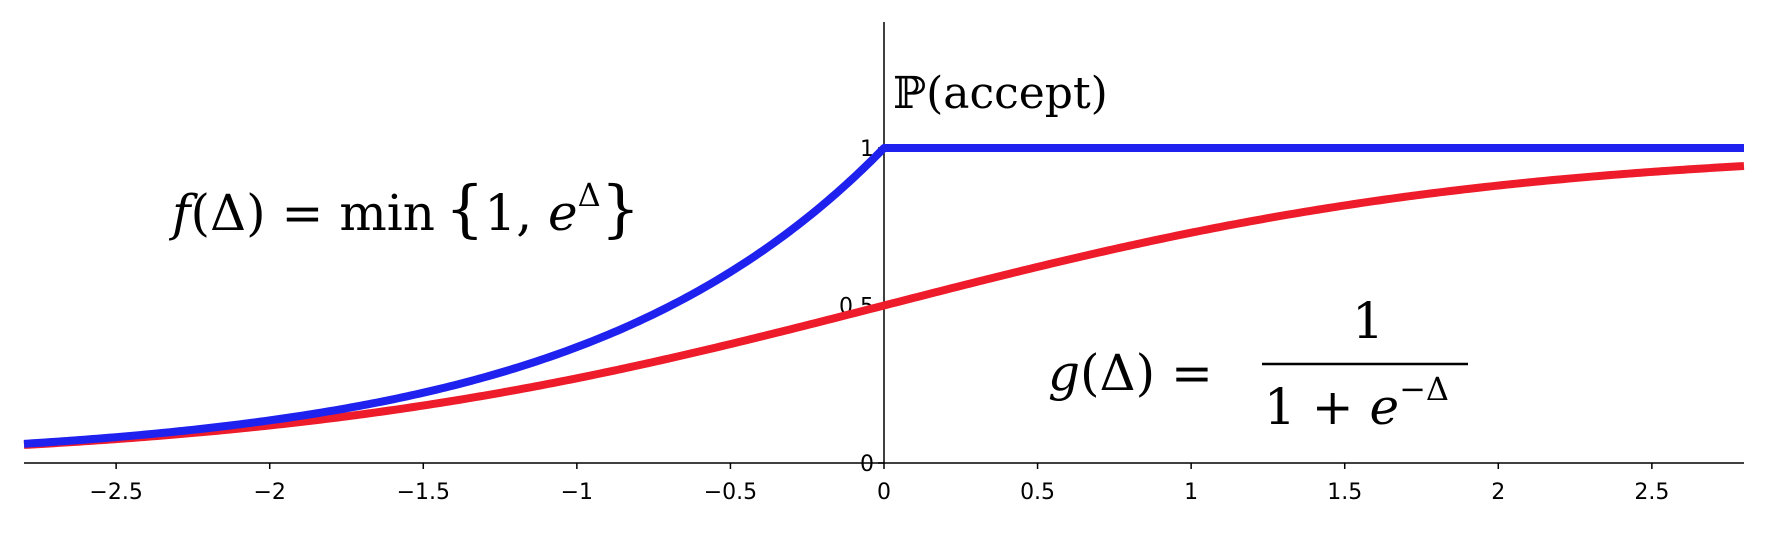  I want to click on g-denominator: 1 + e−Δ, so click(1356, 403).